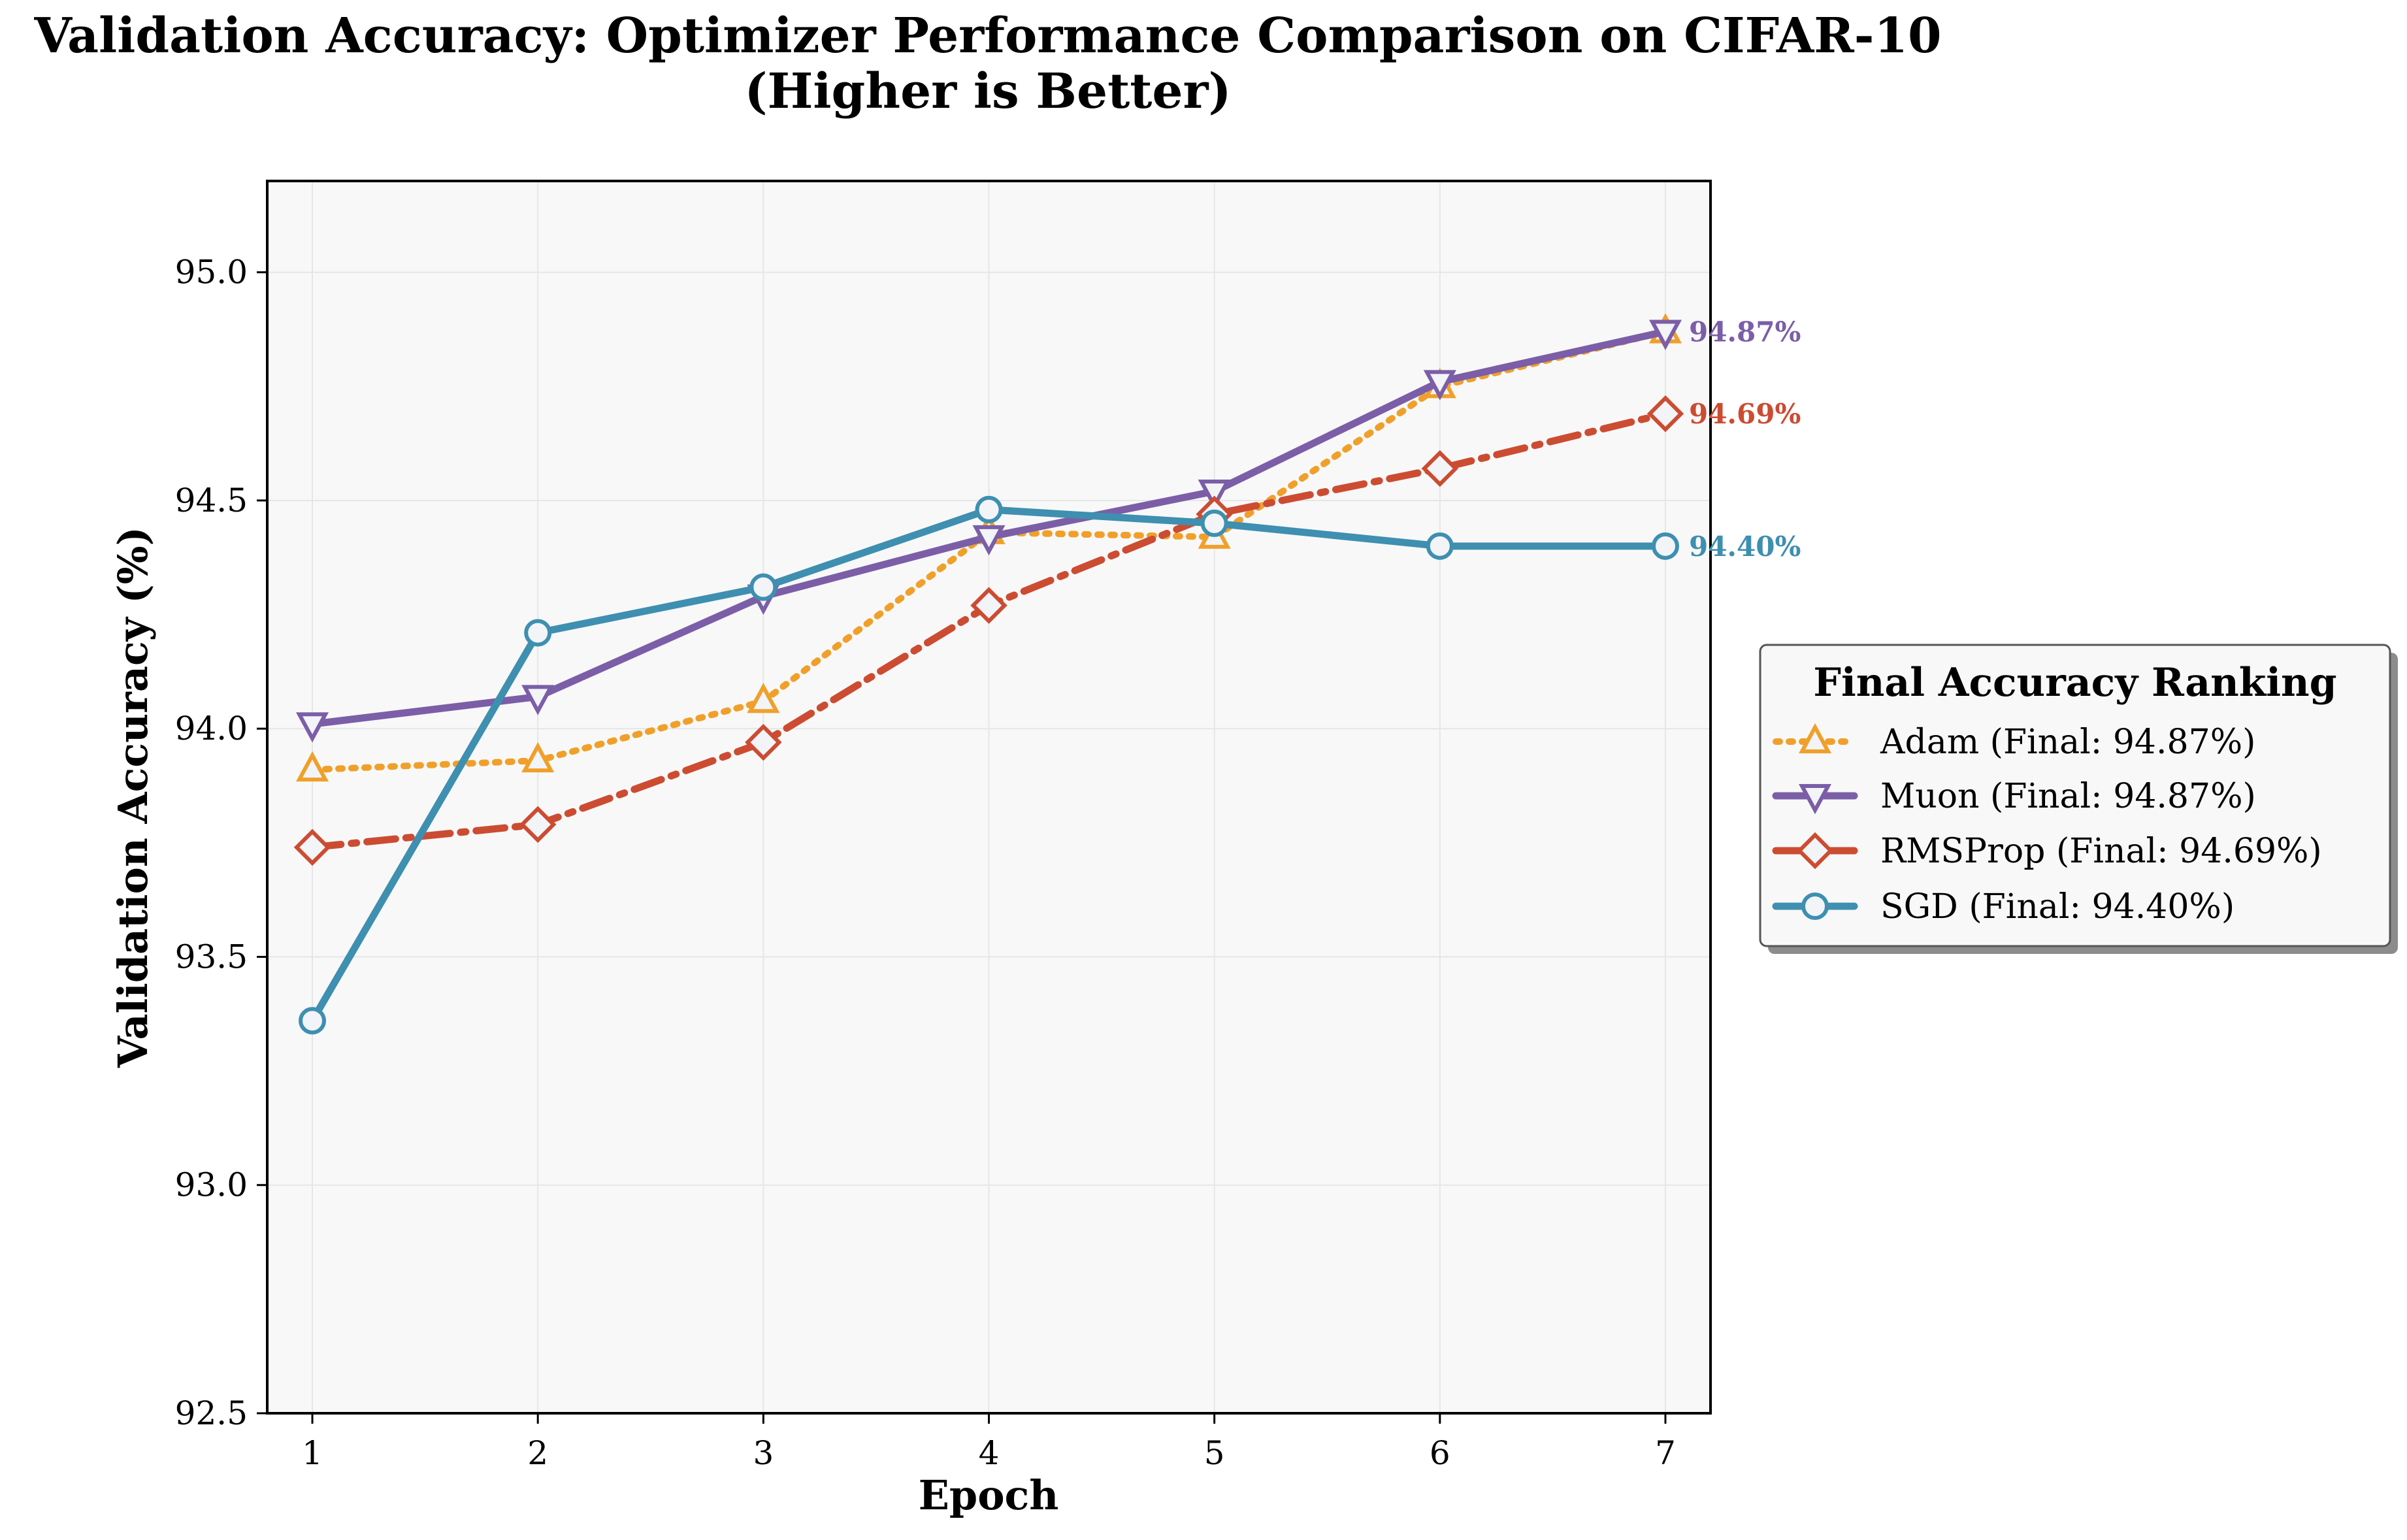 Image resolution: width=2407 pixels, height=1540 pixels. Describe the element at coordinates (2101, 851) in the screenshot. I see `legend-rmsprop-label: RMSProp (Final: 94.69%)` at that location.